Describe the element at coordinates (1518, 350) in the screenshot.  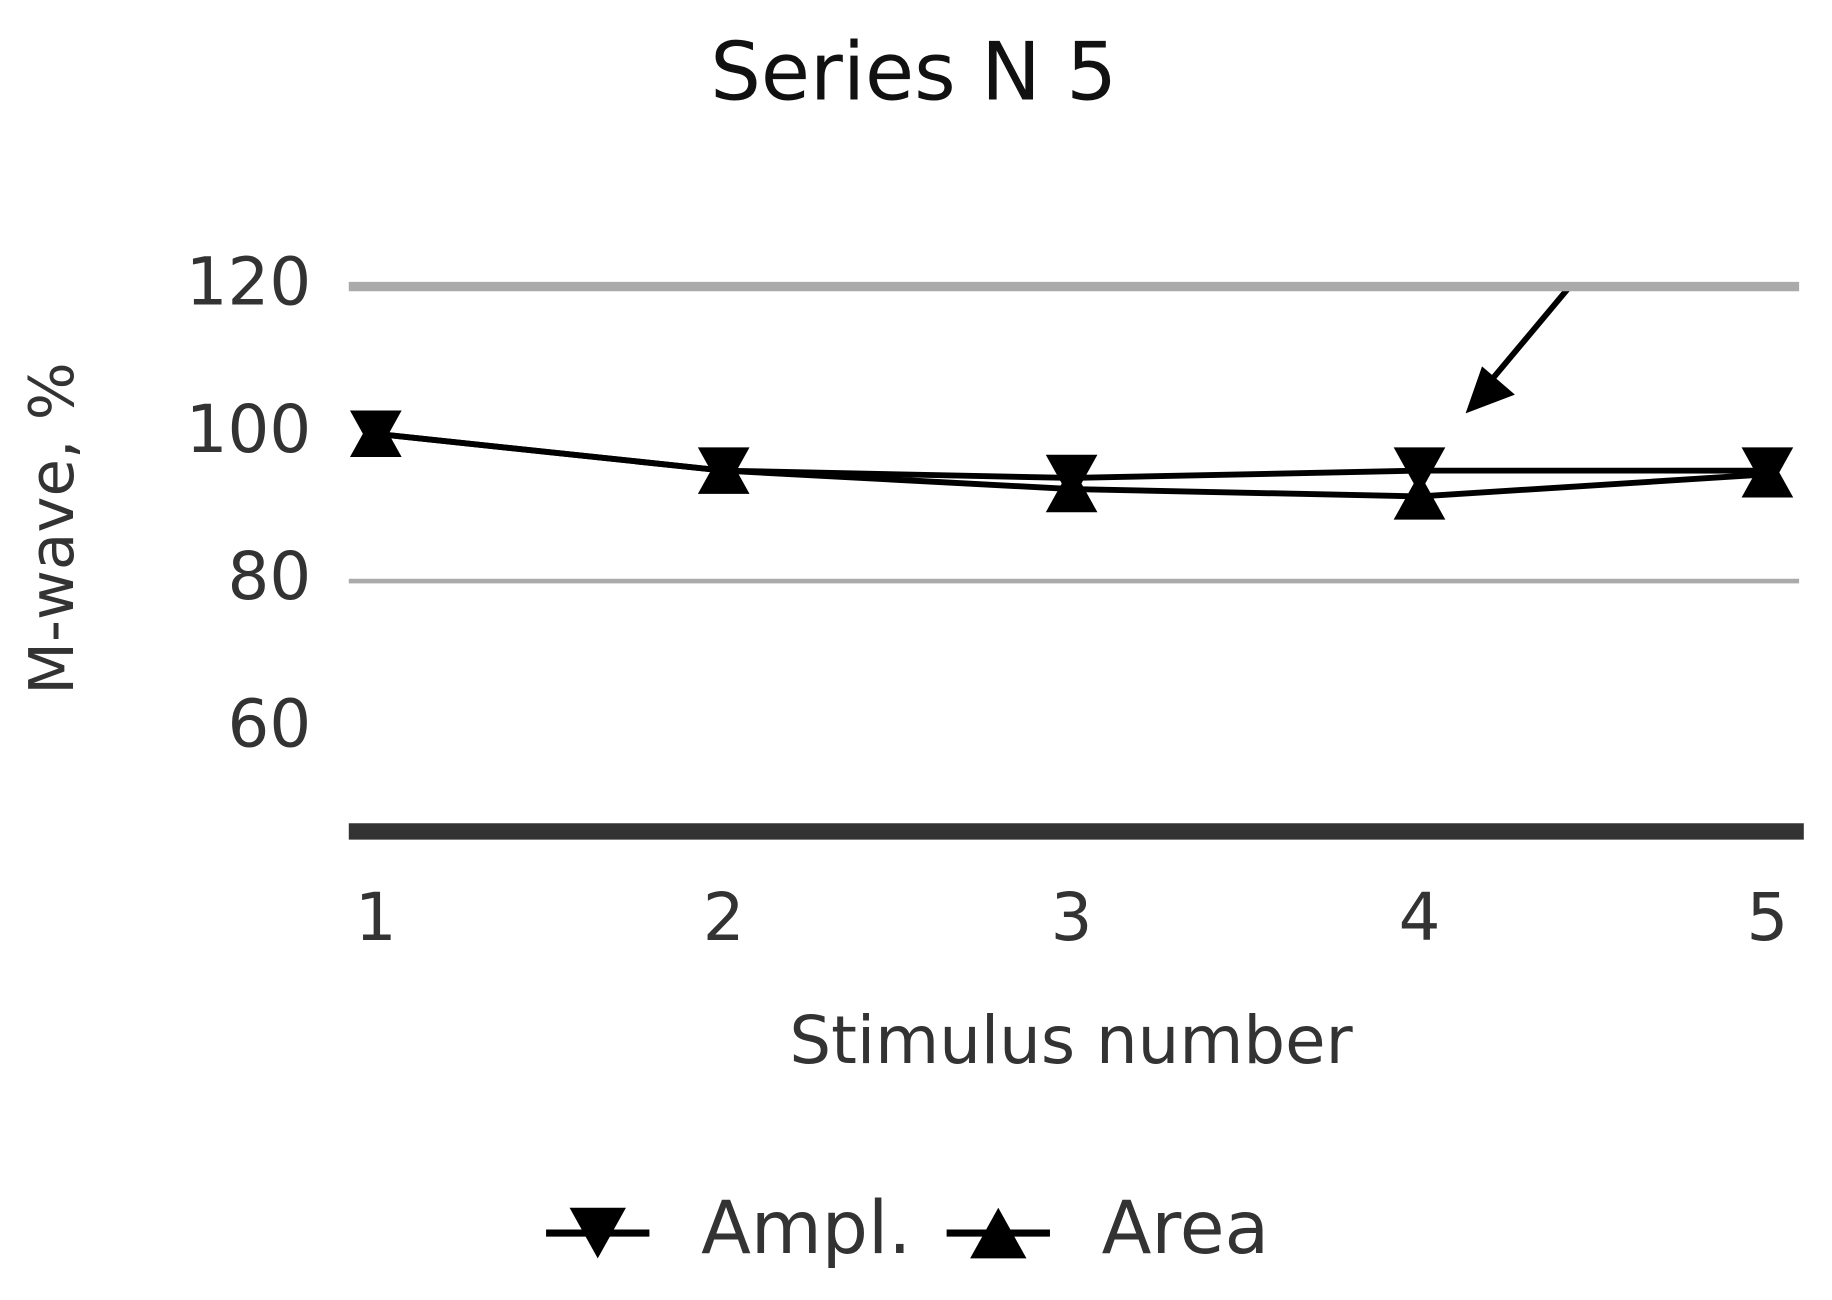
I see `annotation-arrow` at that location.